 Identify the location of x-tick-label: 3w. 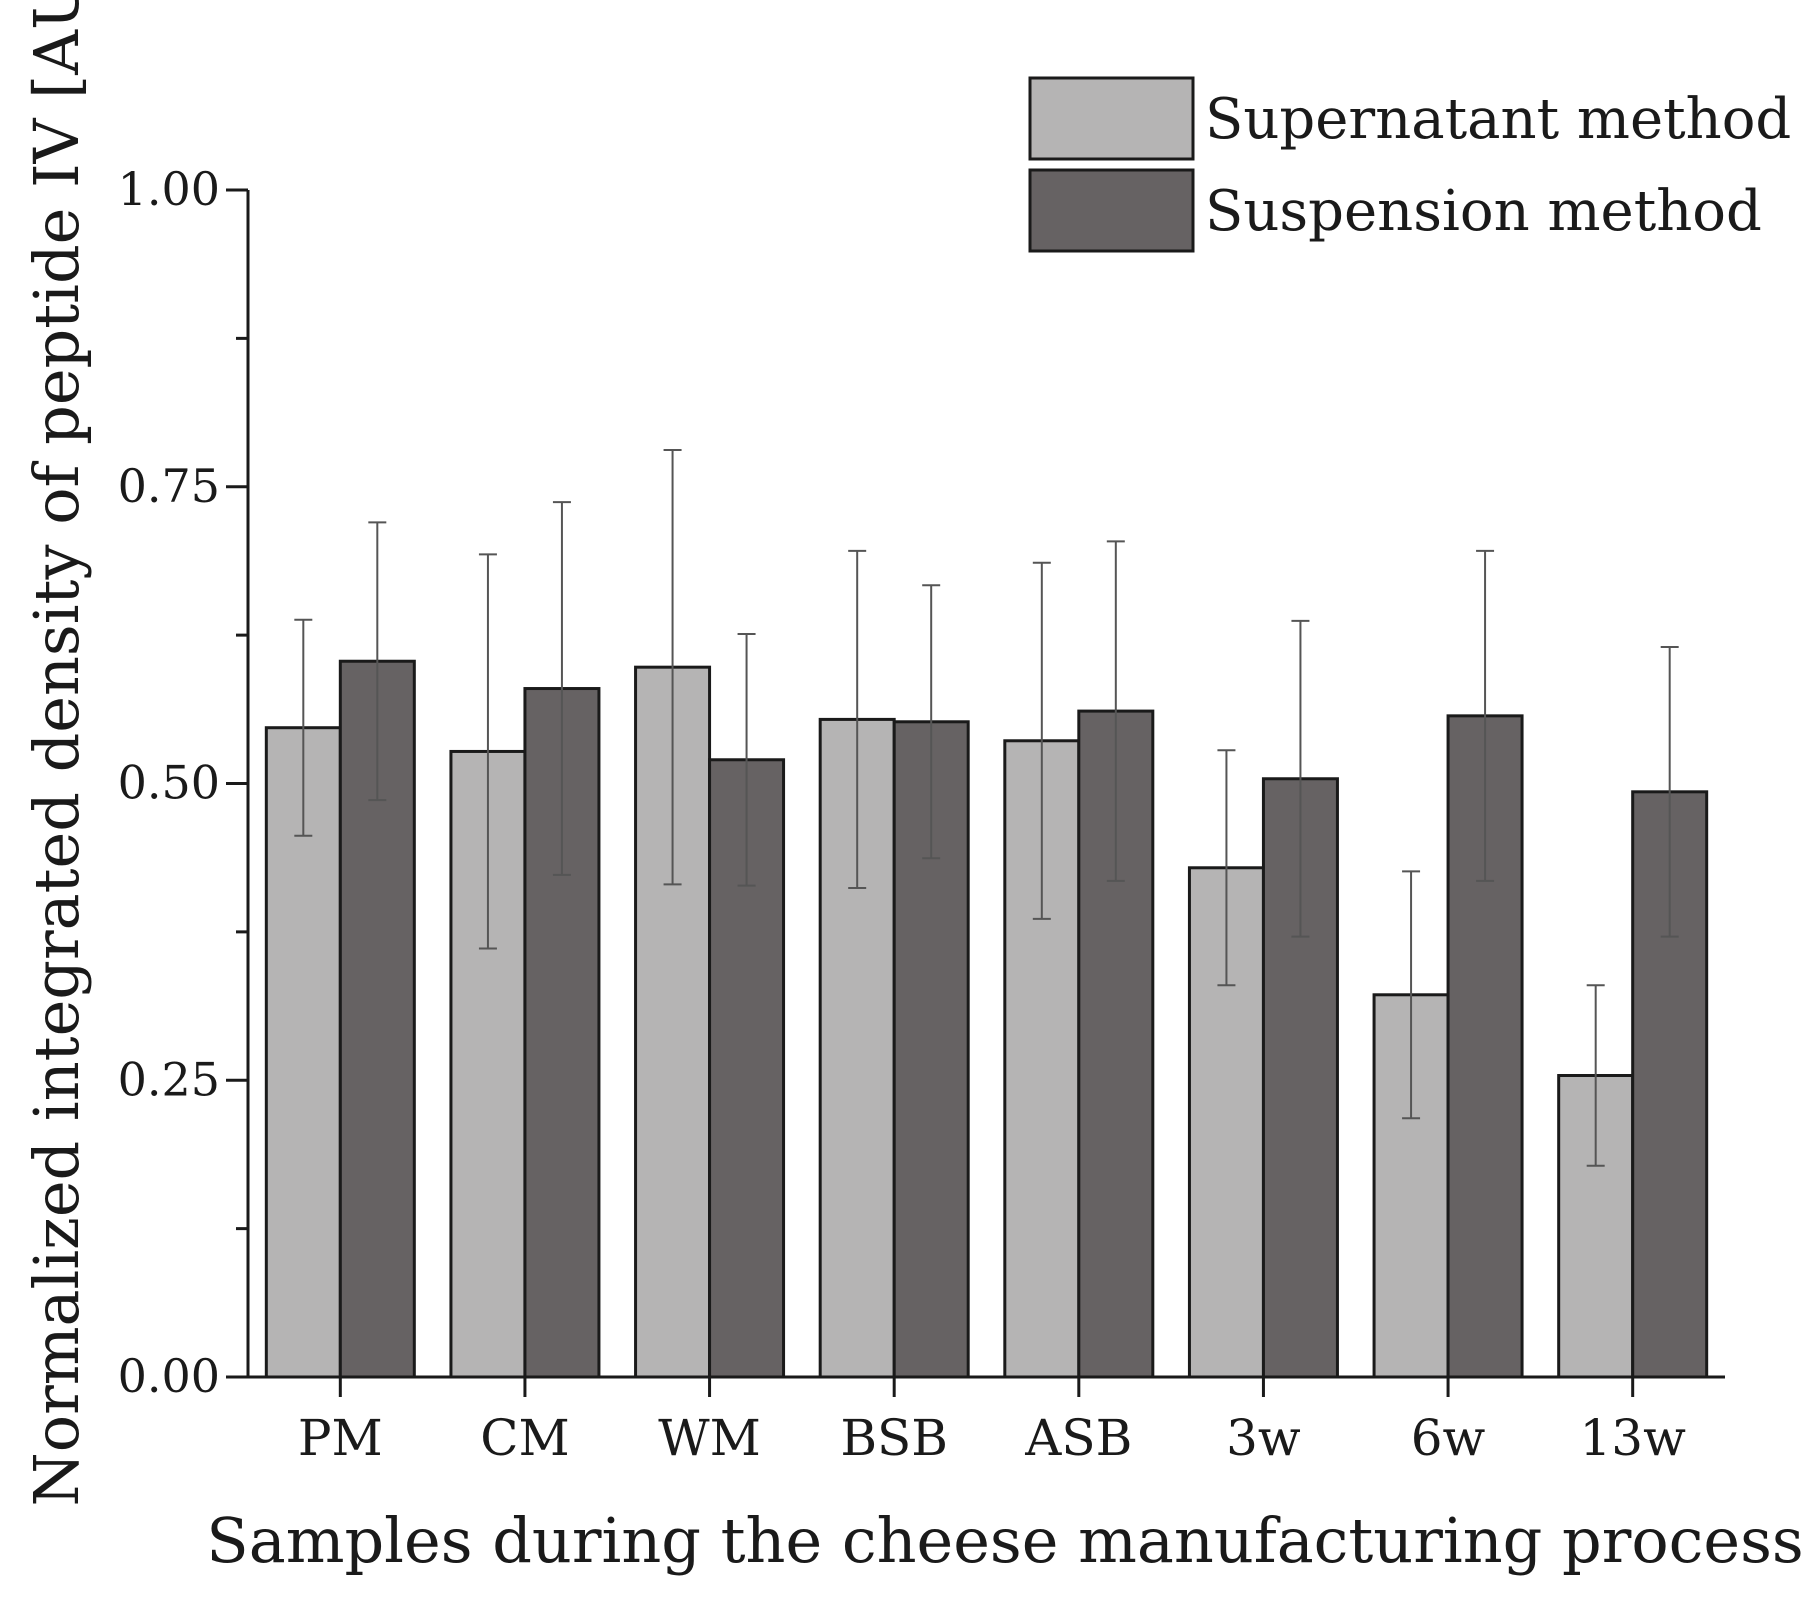
(1263, 1438).